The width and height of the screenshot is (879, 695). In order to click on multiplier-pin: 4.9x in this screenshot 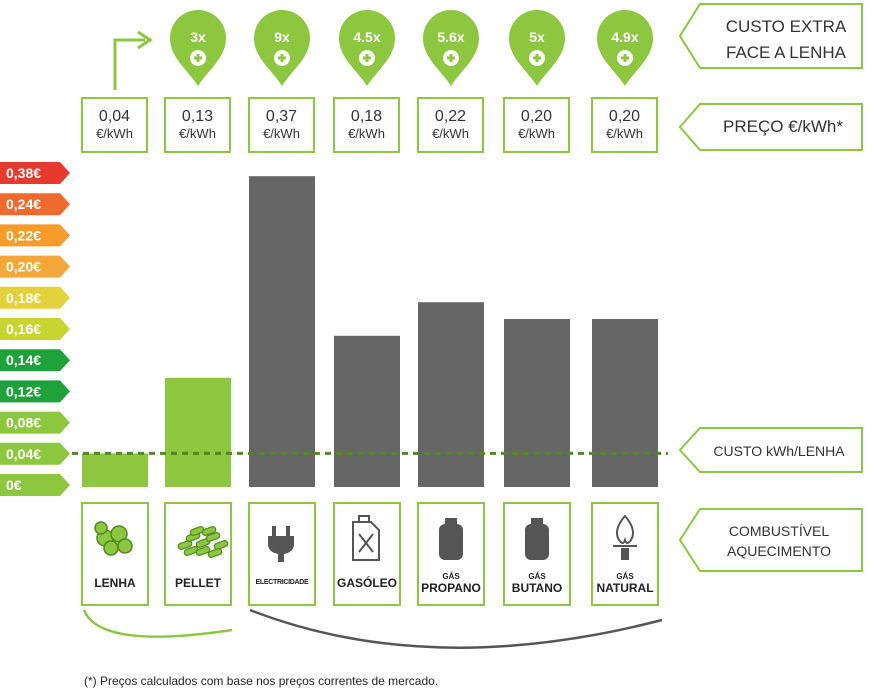, I will do `click(625, 48)`.